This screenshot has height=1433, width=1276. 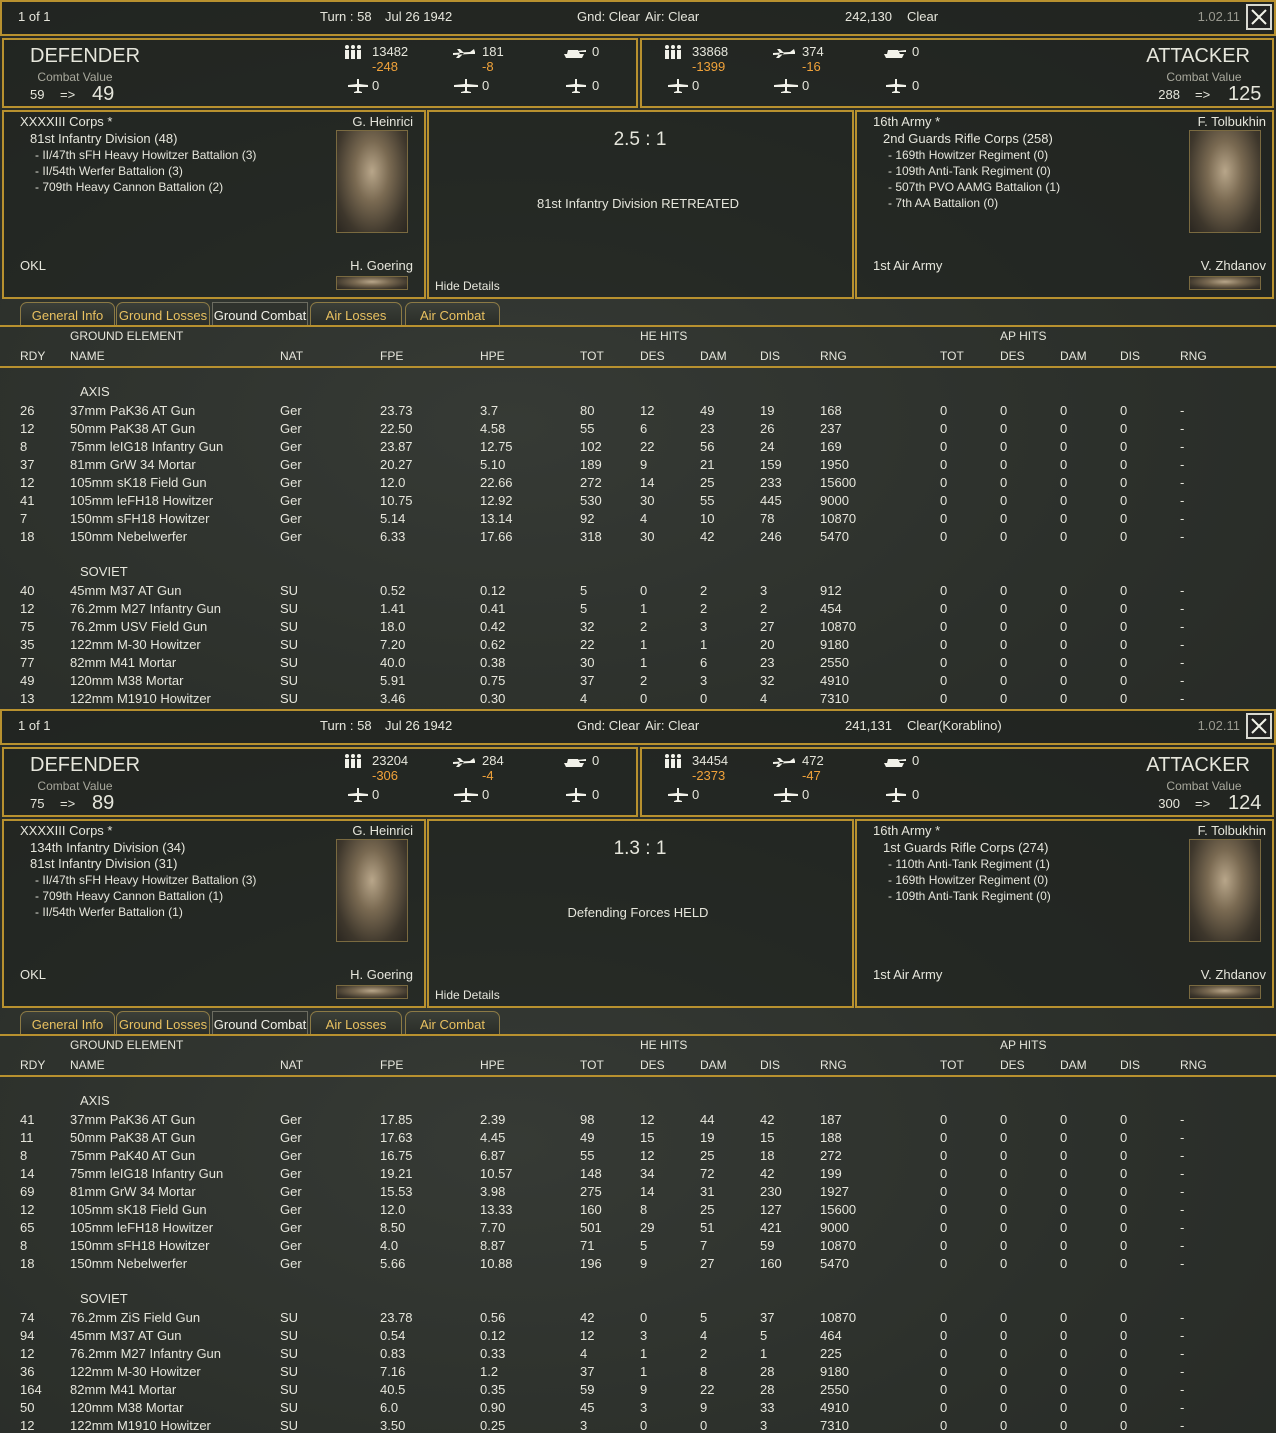 What do you see at coordinates (496, 536) in the screenshot?
I see `table-cell: 17.66` at bounding box center [496, 536].